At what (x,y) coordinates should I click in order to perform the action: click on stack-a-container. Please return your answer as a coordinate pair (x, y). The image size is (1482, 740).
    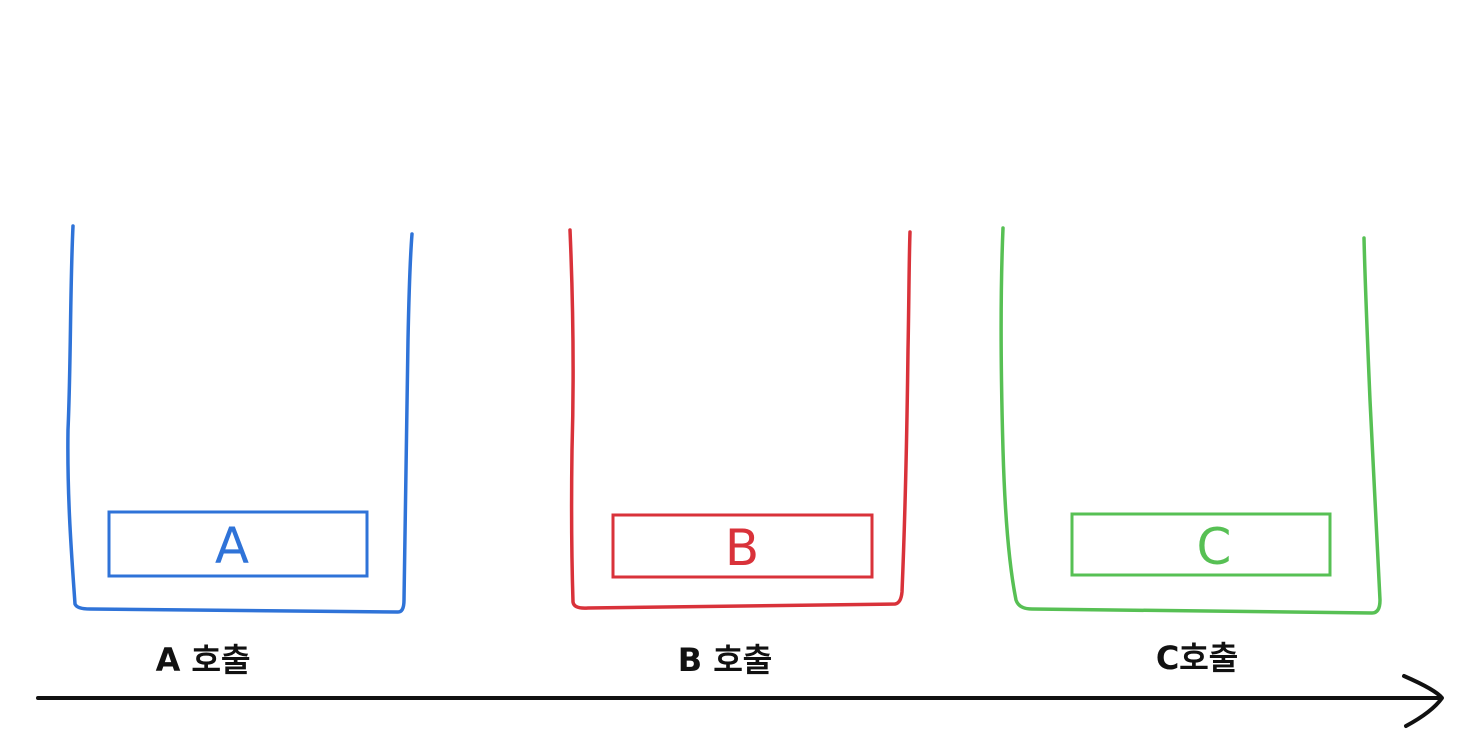
    Looking at the image, I should click on (240, 419).